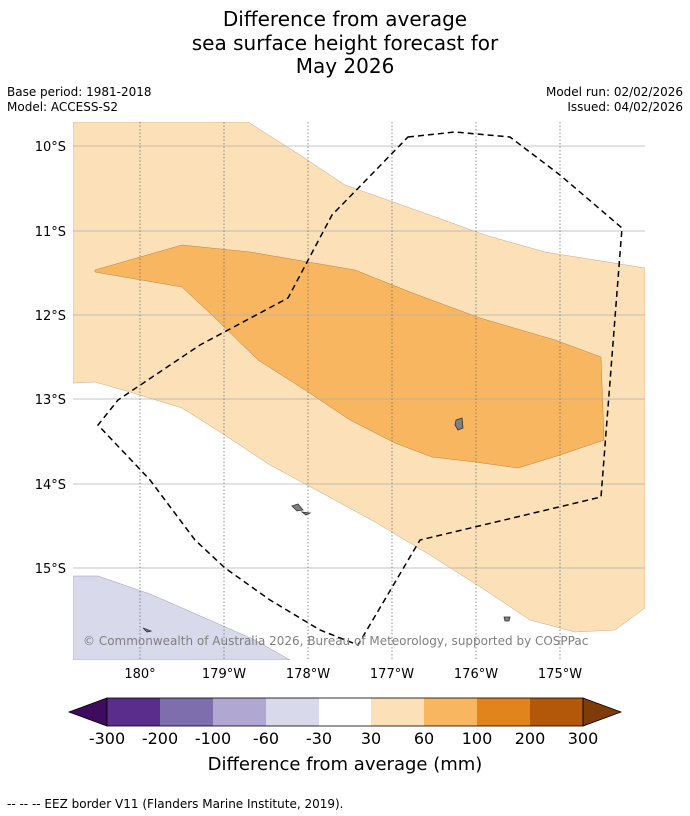  Describe the element at coordinates (50, 147) in the screenshot. I see `lat-label-10s: 10°S` at that location.